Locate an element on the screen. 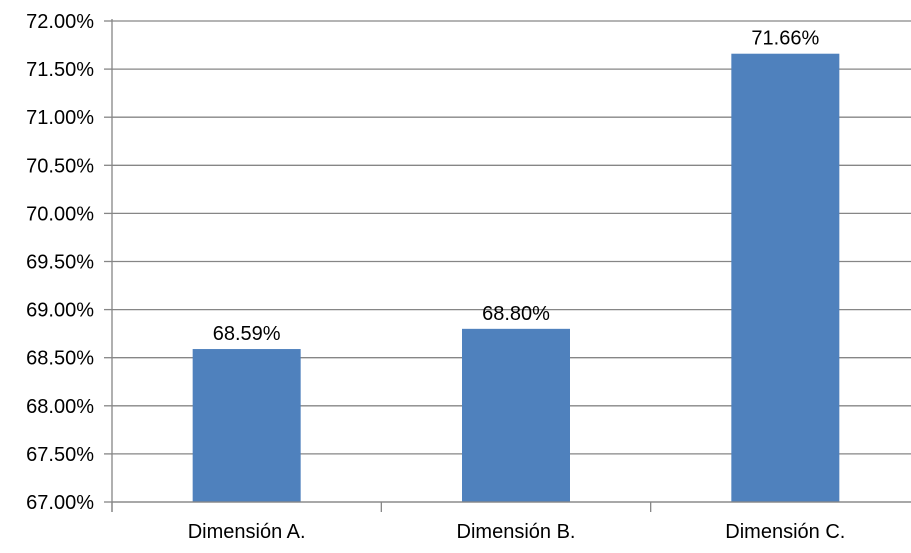 This screenshot has height=553, width=911. y-tick-label: 70.00% is located at coordinates (60, 214).